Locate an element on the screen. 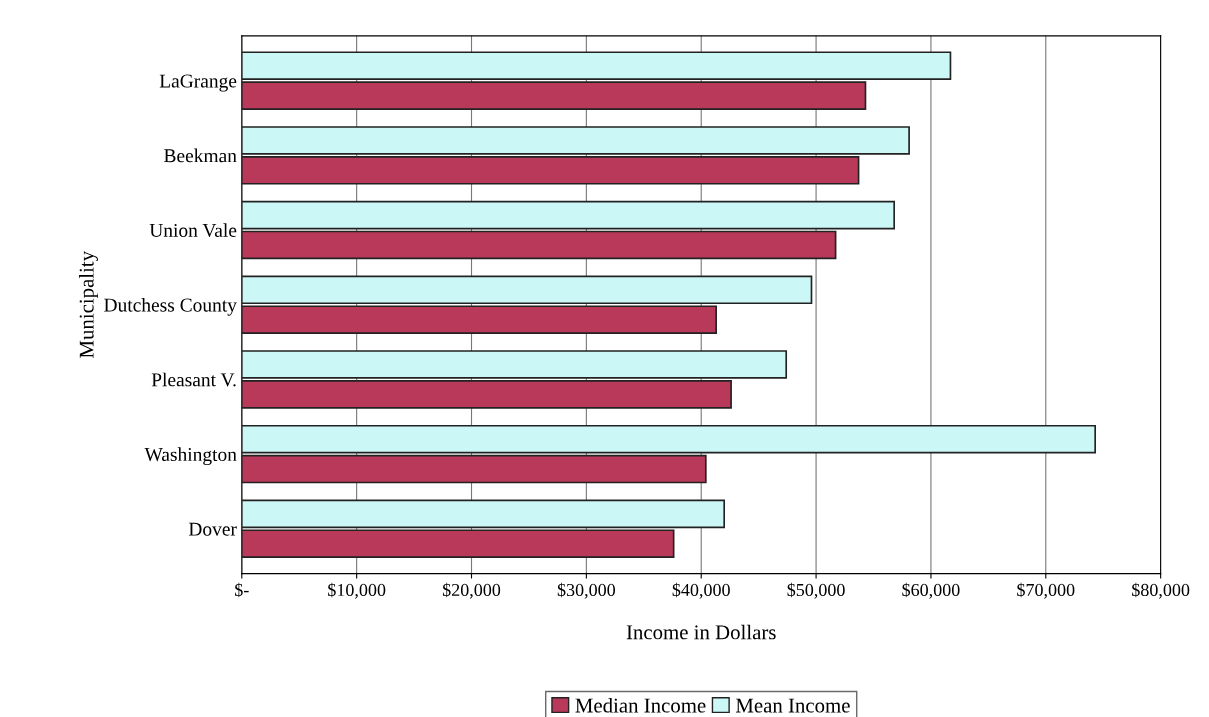 The width and height of the screenshot is (1209, 717). y-tick-label: Dover is located at coordinates (212, 529).